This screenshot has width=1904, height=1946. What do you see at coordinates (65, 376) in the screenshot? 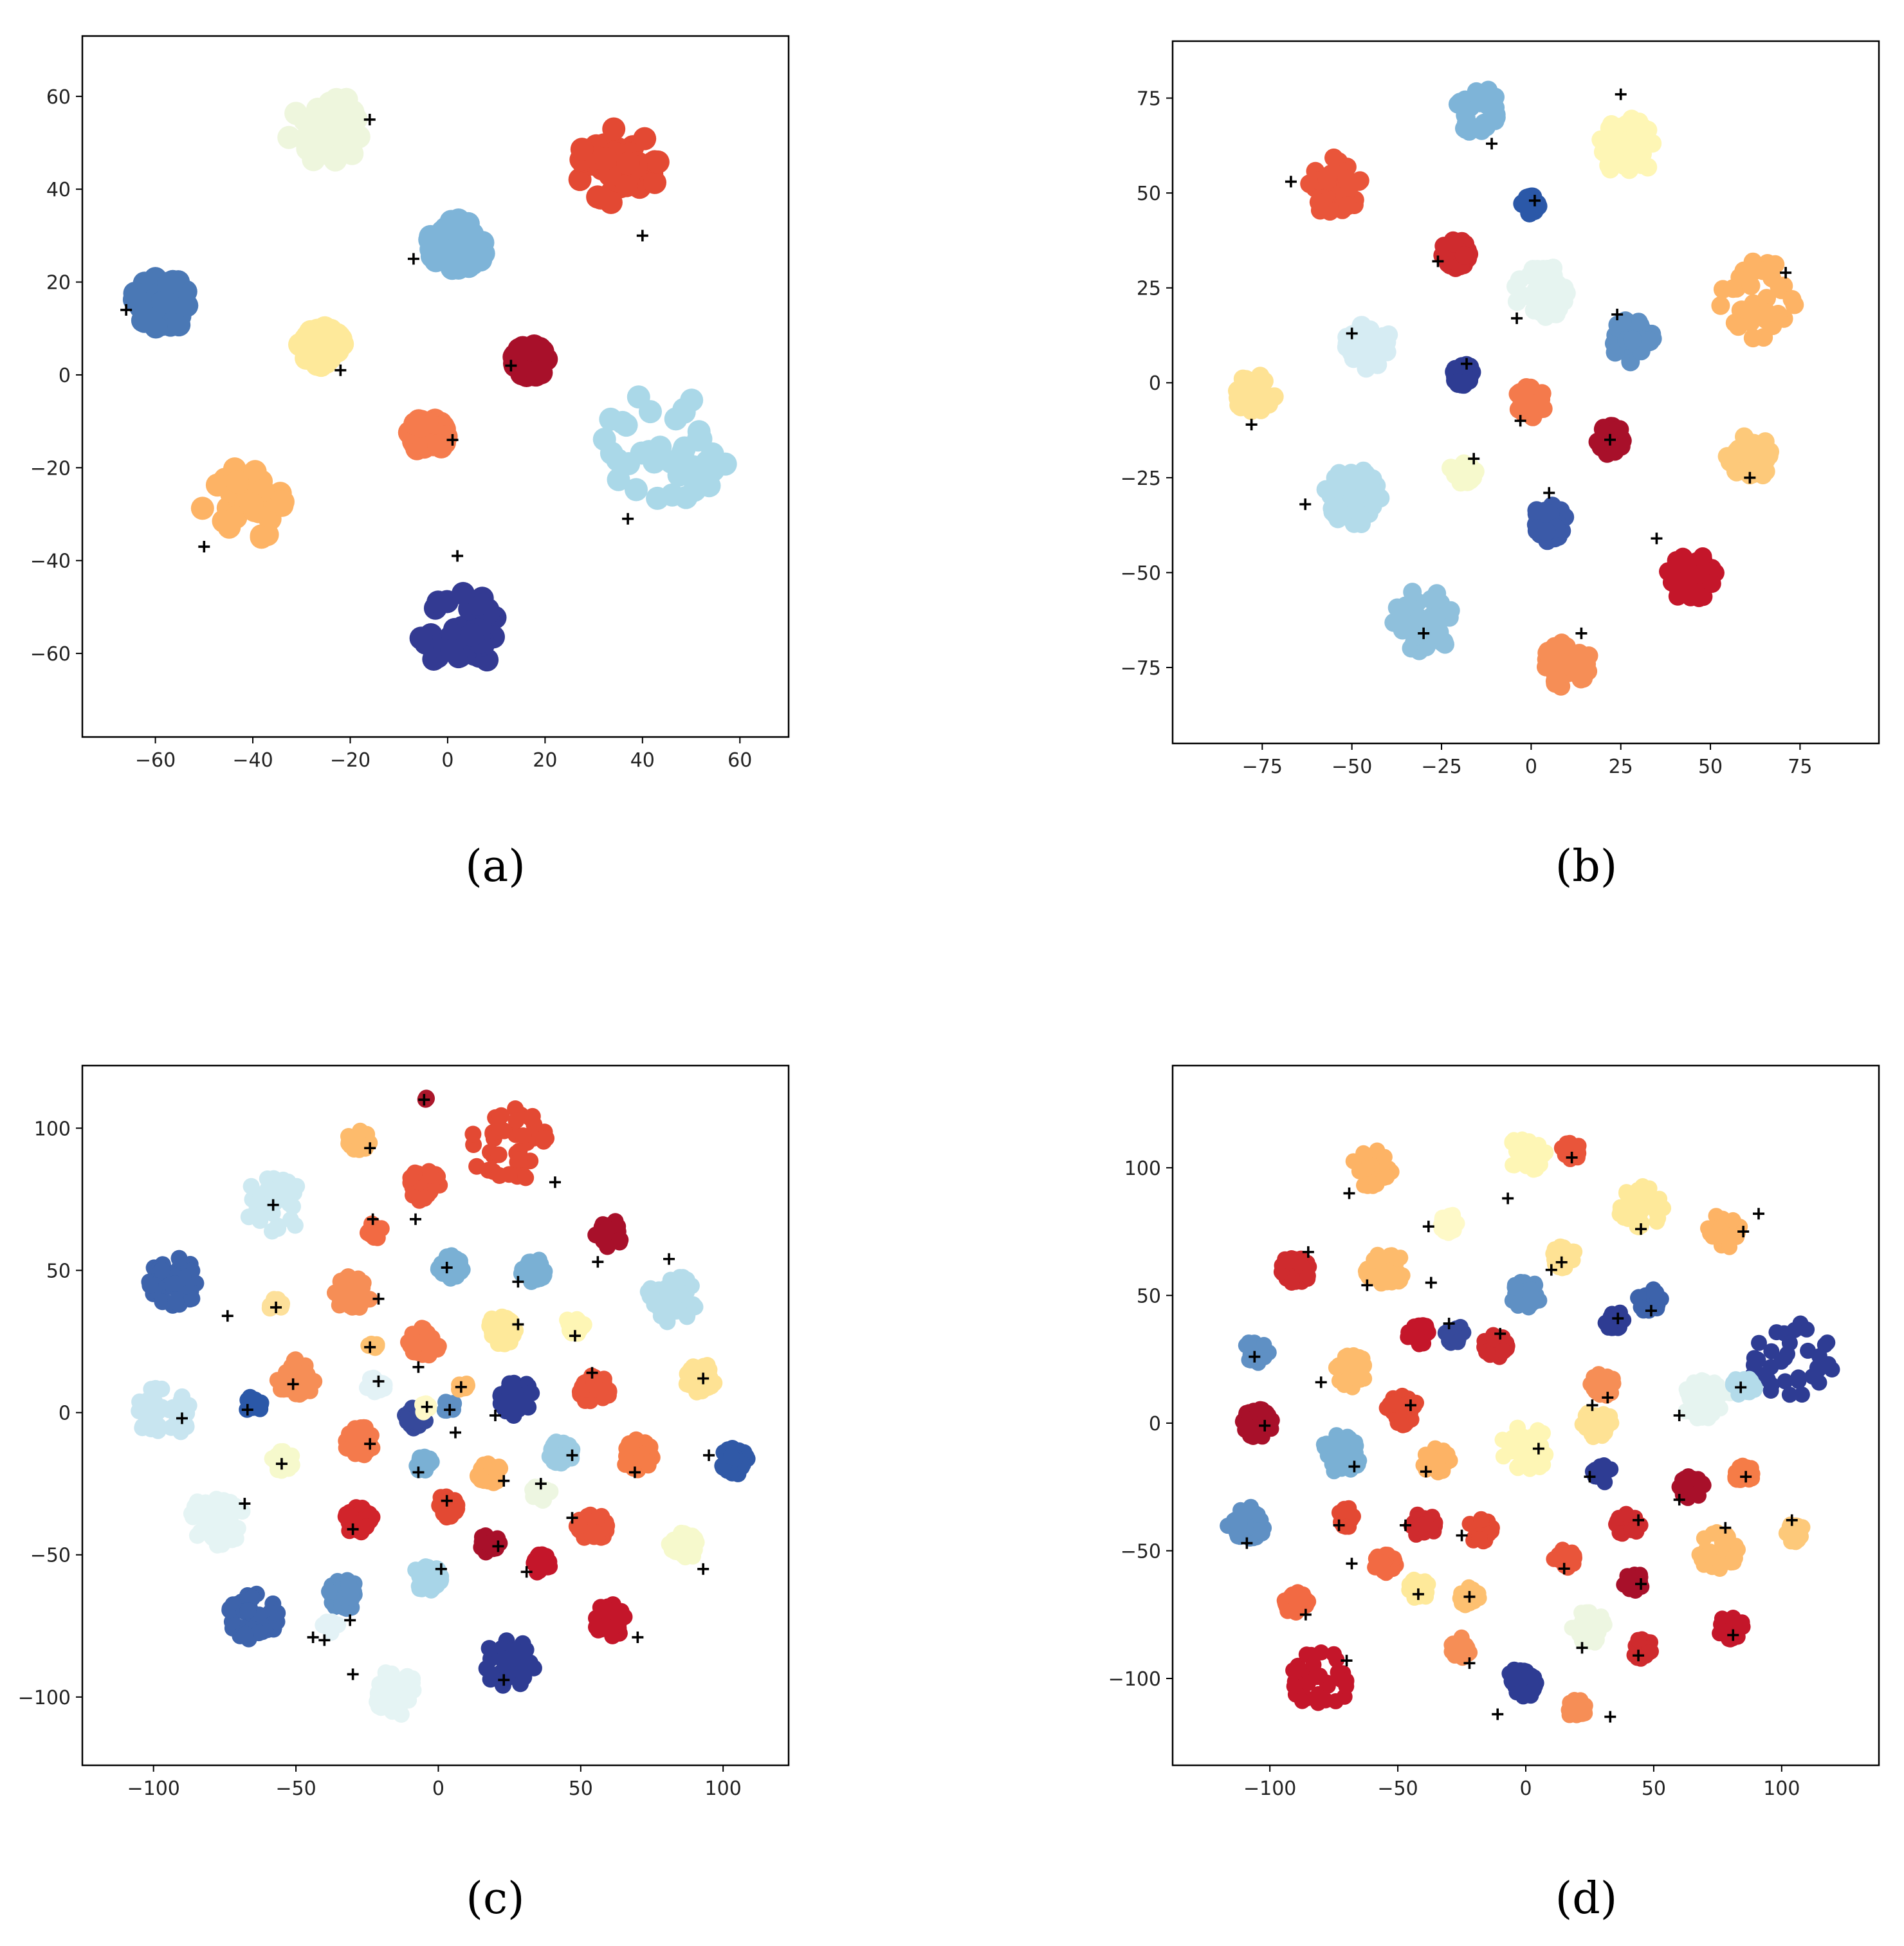
I see `y-tick-label: 0` at bounding box center [65, 376].